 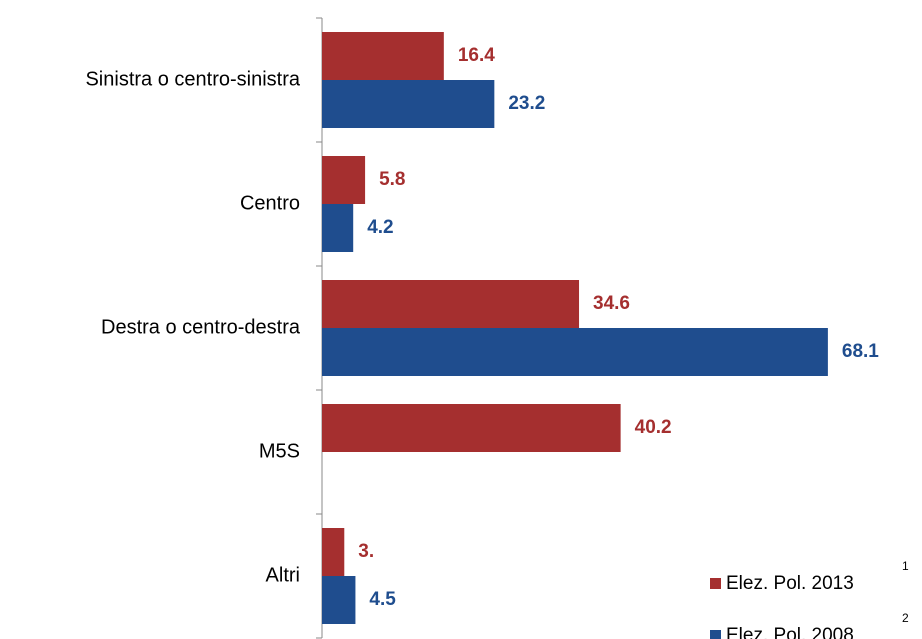 I want to click on category-label: Centro, so click(x=270, y=203).